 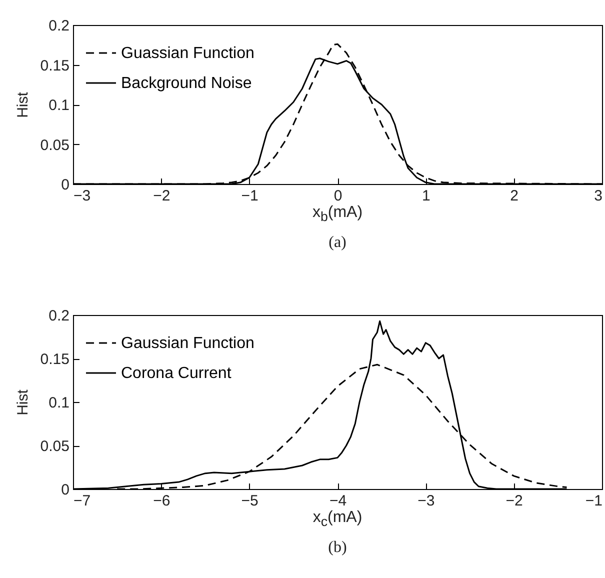 I want to click on legend-label: Corona Current, so click(x=176, y=373).